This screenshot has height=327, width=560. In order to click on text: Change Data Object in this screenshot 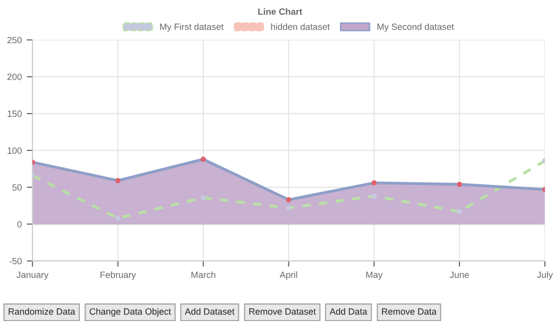, I will do `click(130, 312)`.